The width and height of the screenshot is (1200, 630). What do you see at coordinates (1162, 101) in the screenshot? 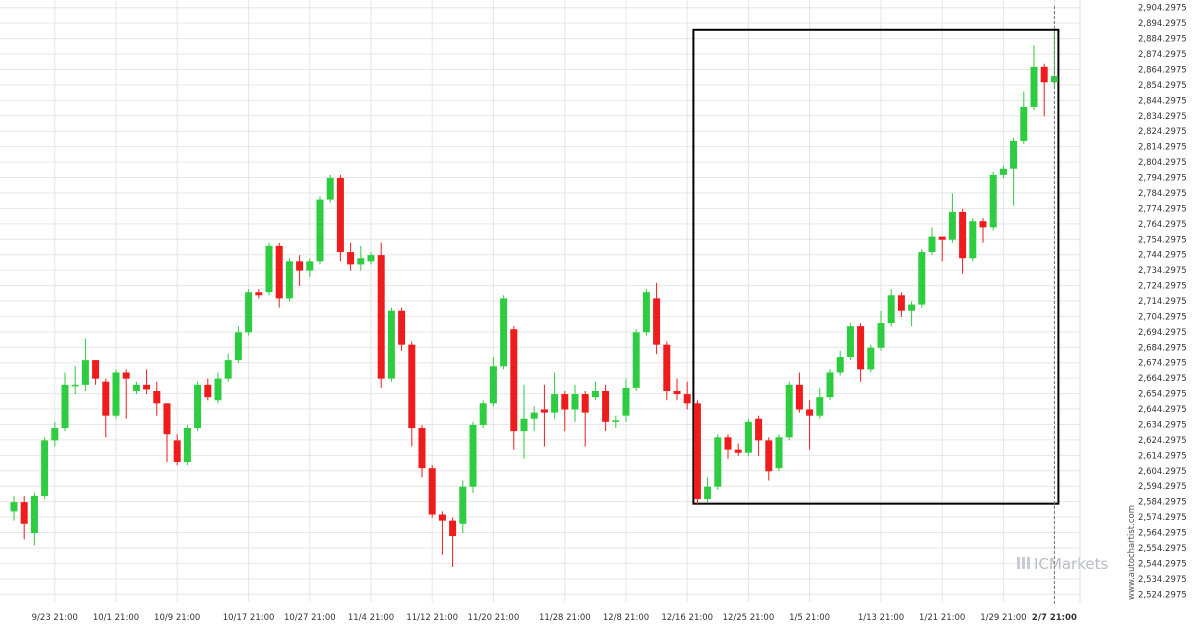
I see `y-tick-label: 2,844.2975` at bounding box center [1162, 101].